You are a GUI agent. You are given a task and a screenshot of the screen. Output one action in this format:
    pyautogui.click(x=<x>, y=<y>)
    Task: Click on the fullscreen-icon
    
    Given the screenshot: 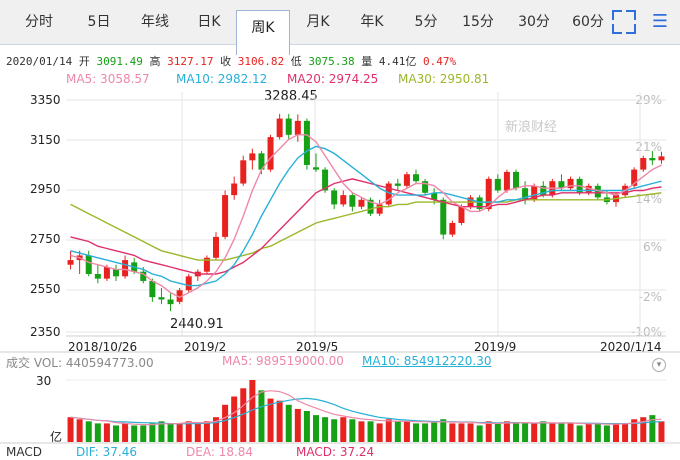 What is the action you would take?
    pyautogui.click(x=624, y=22)
    